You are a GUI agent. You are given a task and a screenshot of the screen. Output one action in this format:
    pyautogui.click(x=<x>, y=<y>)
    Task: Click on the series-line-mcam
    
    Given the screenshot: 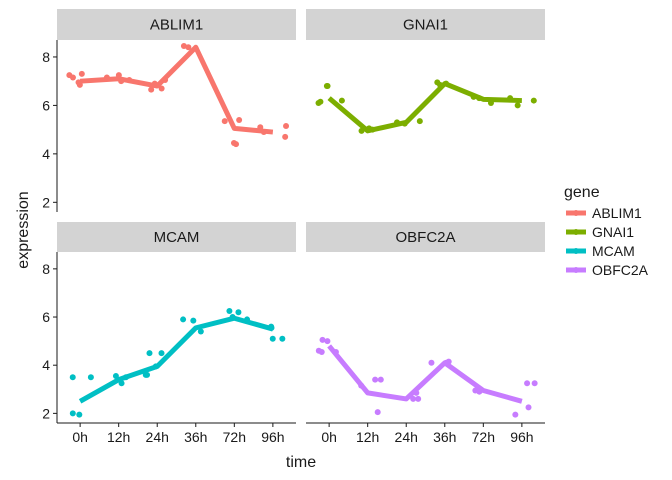 What is the action you would take?
    pyautogui.click(x=176, y=359)
    